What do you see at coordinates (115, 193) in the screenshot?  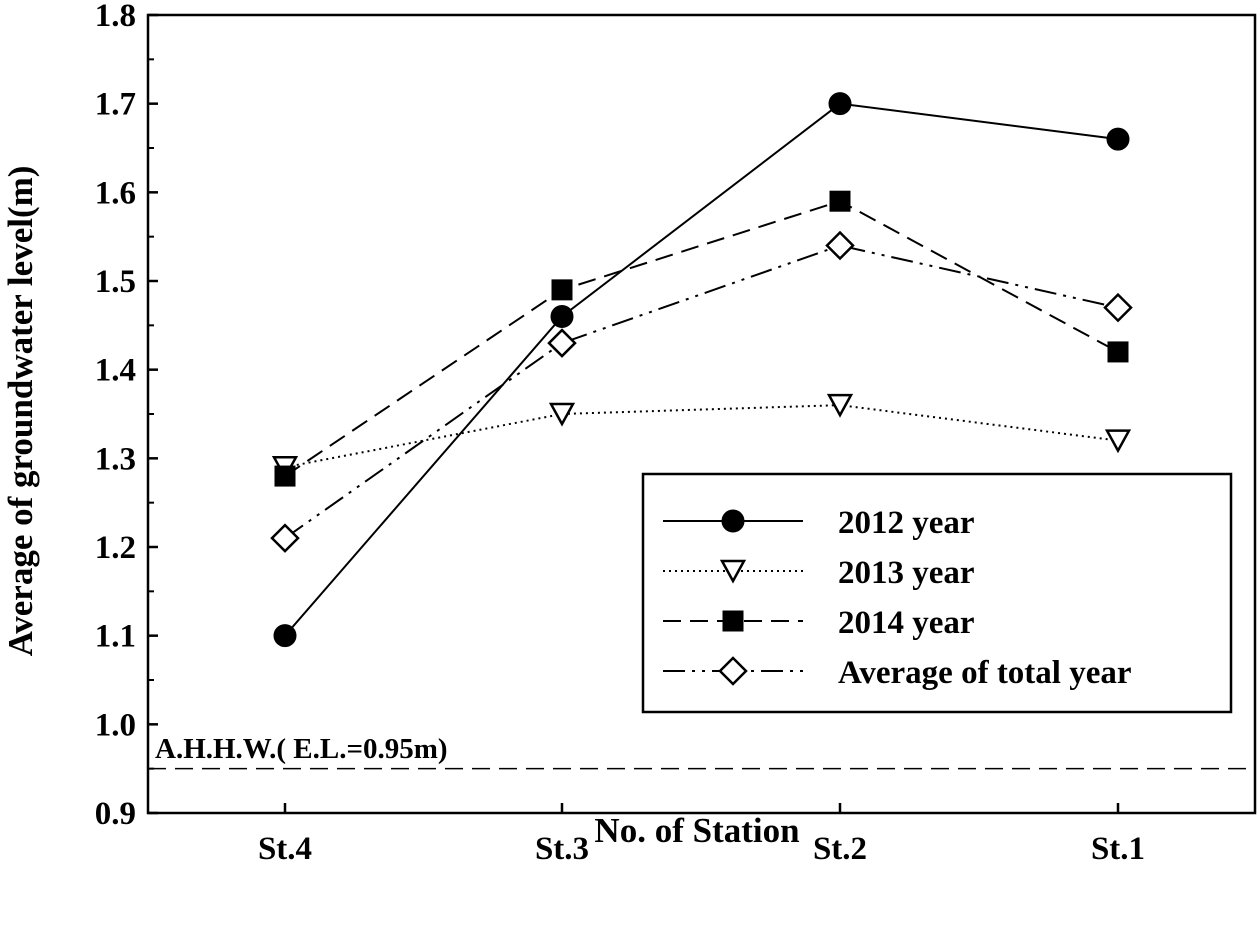 I see `y-tick-label: 1.6` at bounding box center [115, 193].